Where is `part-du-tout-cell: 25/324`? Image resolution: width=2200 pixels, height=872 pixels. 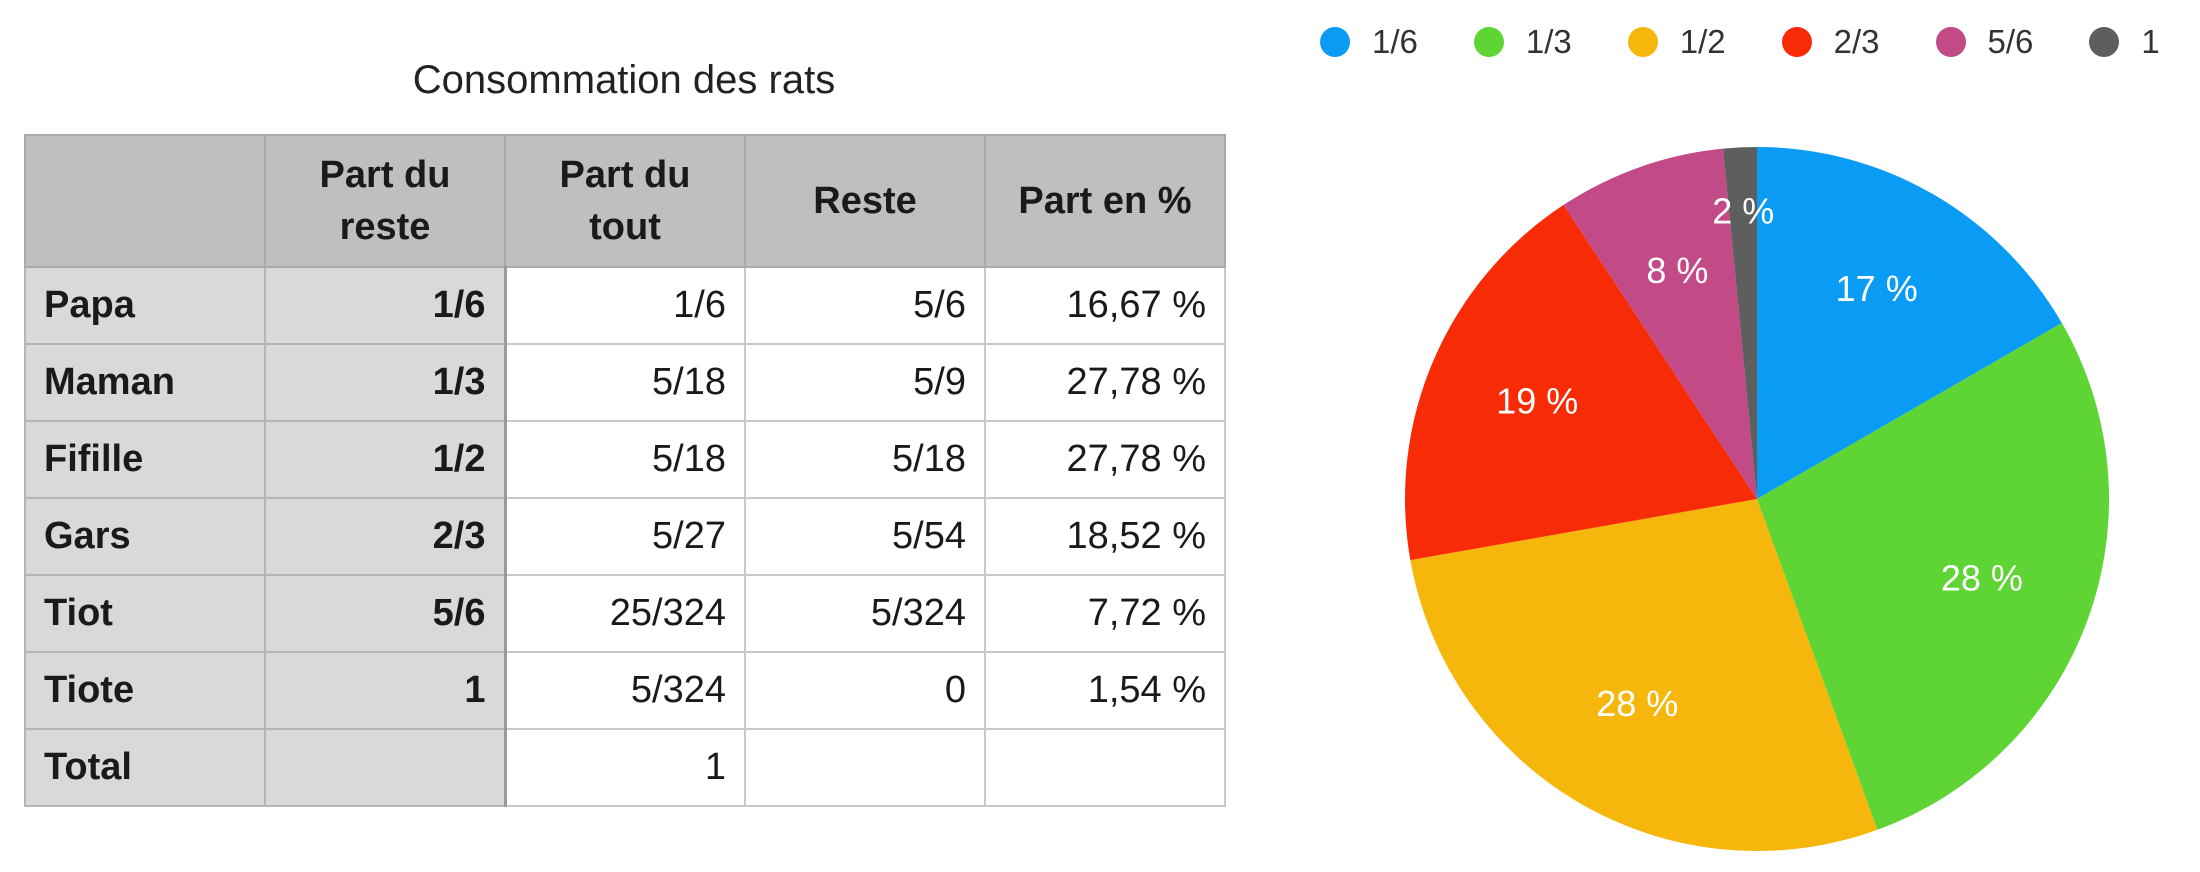
part-du-tout-cell: 25/324 is located at coordinates (625, 613).